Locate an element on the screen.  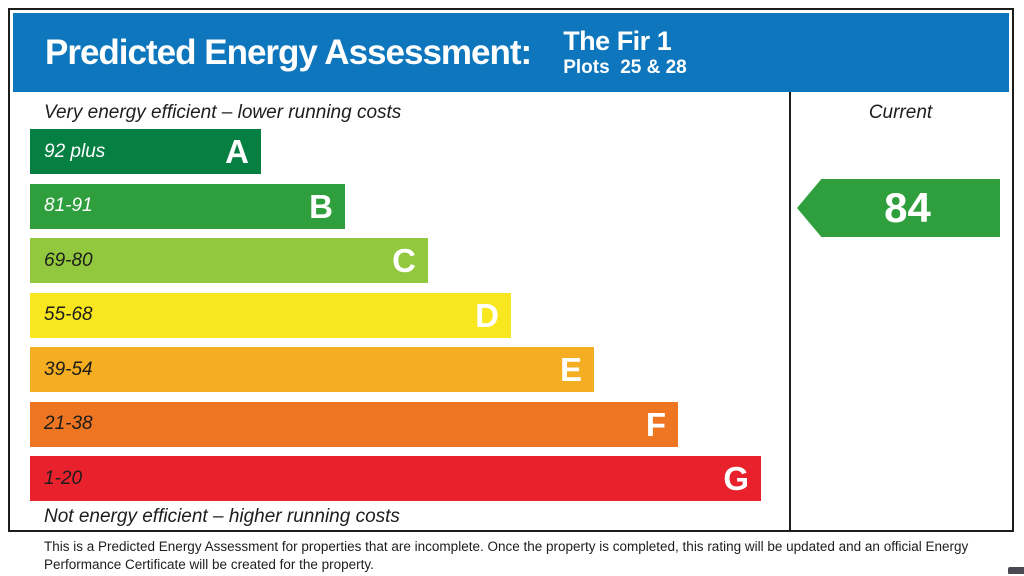
band-letter: A is located at coordinates (237, 151).